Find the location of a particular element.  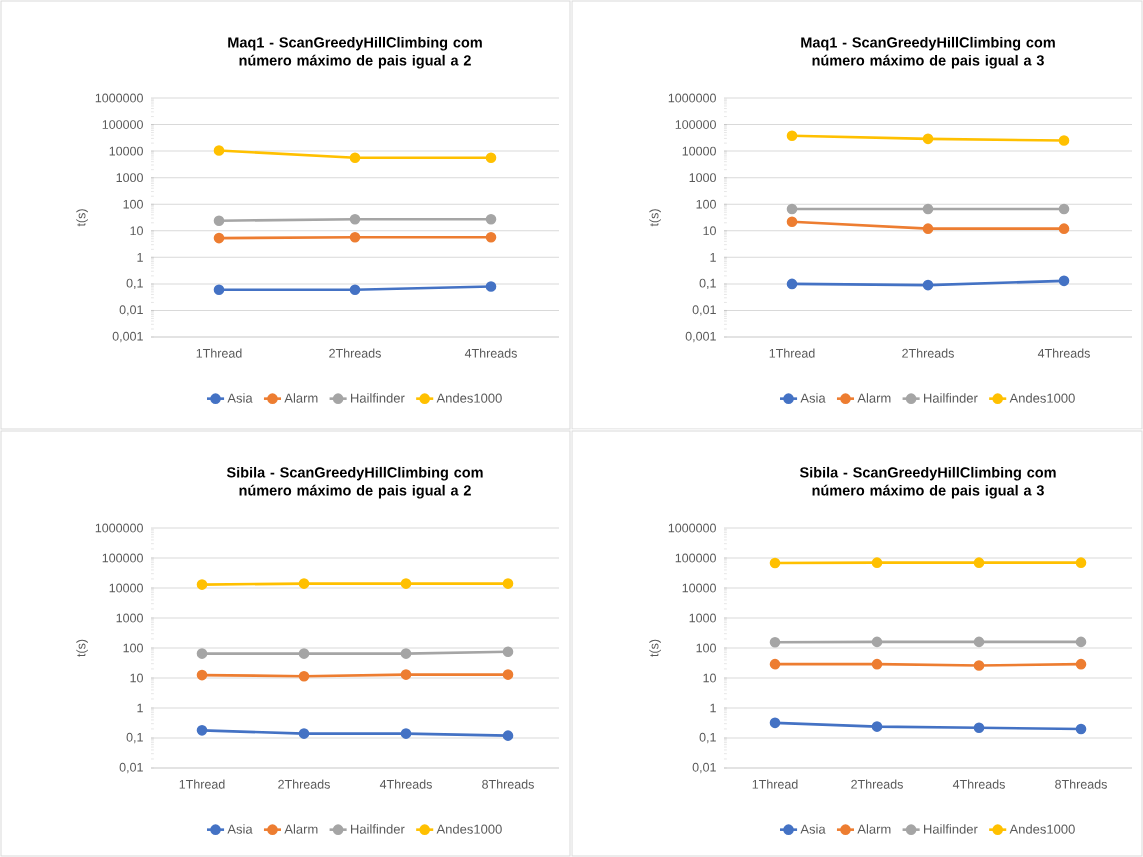

chart-title: Sibila - ScanGreedyHillClimbing com número máximo de pais igual a 2 is located at coordinates (354, 482).